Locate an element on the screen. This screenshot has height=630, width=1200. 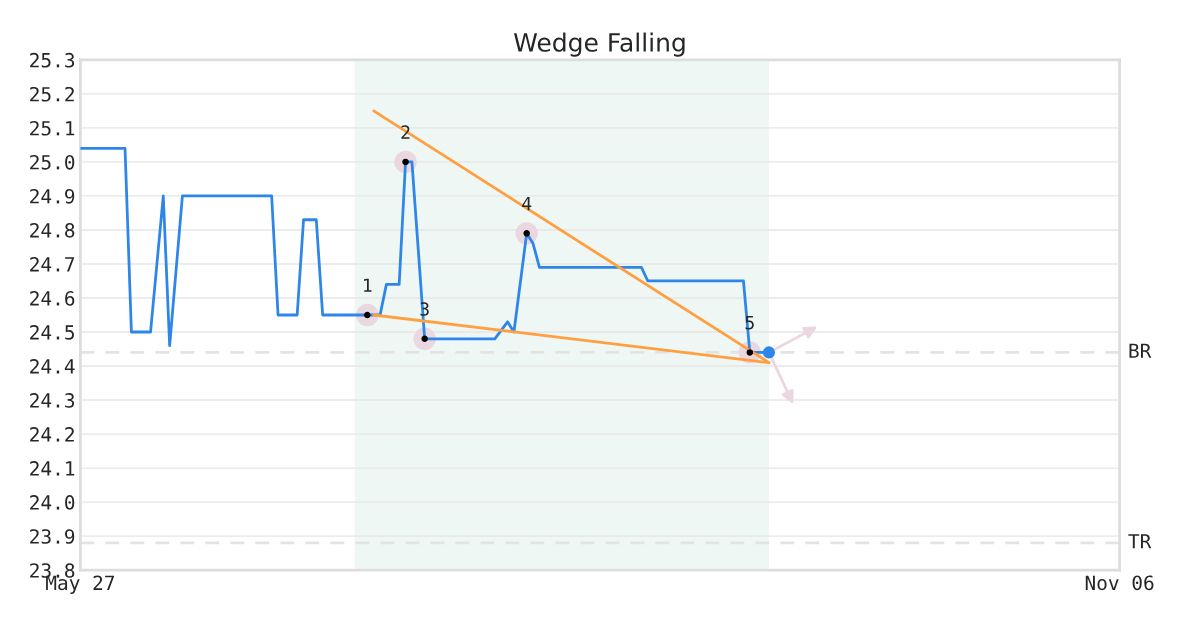
x-tick-label: Nov 06 is located at coordinates (1119, 583).